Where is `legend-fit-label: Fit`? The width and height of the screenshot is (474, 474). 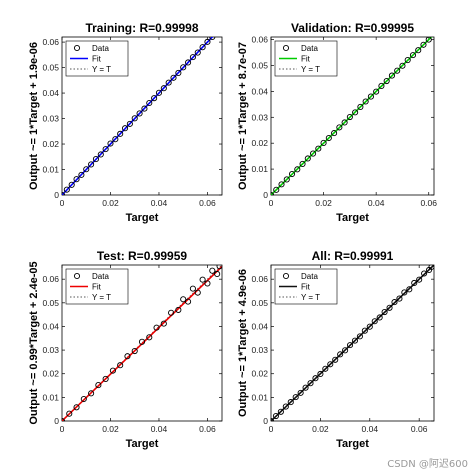
legend-fit-label: Fit is located at coordinates (306, 59).